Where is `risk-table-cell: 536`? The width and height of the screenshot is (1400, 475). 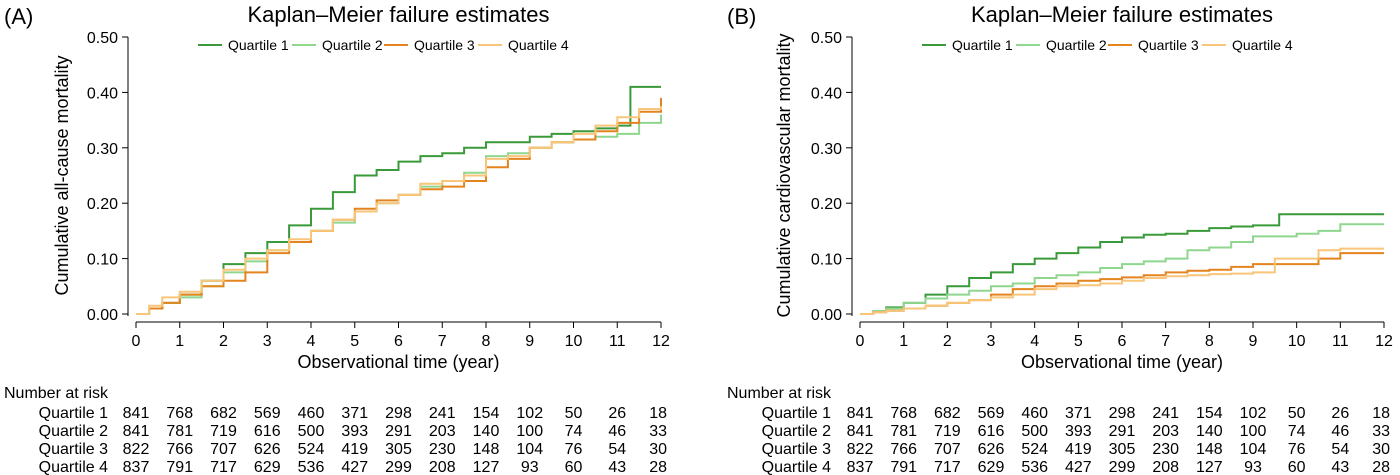 risk-table-cell: 536 is located at coordinates (311, 467).